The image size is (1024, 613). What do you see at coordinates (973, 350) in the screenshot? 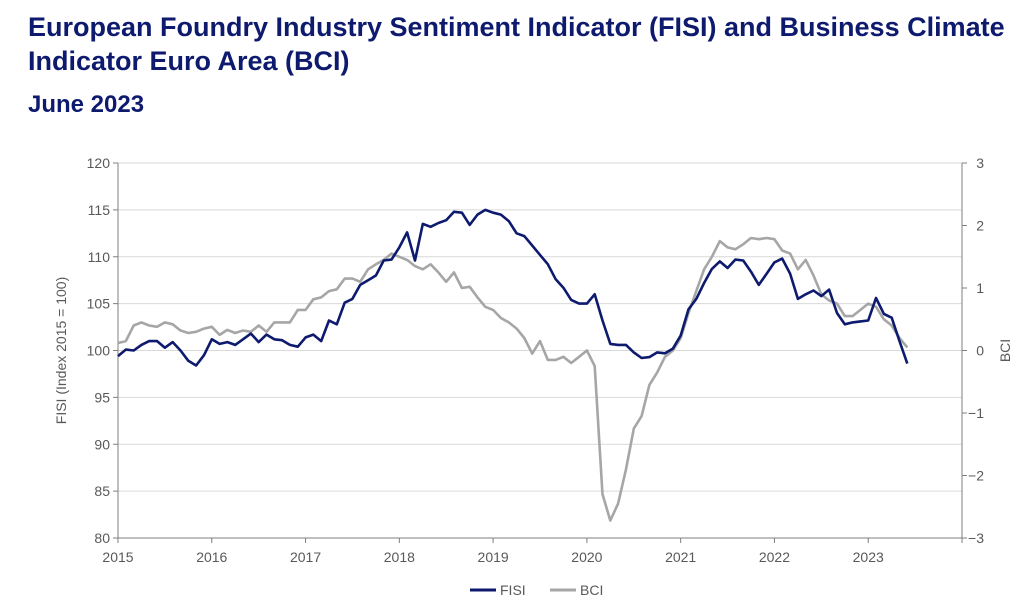
I see `right-axis-ticks: −3 −2 −1 0 1 2 3` at bounding box center [973, 350].